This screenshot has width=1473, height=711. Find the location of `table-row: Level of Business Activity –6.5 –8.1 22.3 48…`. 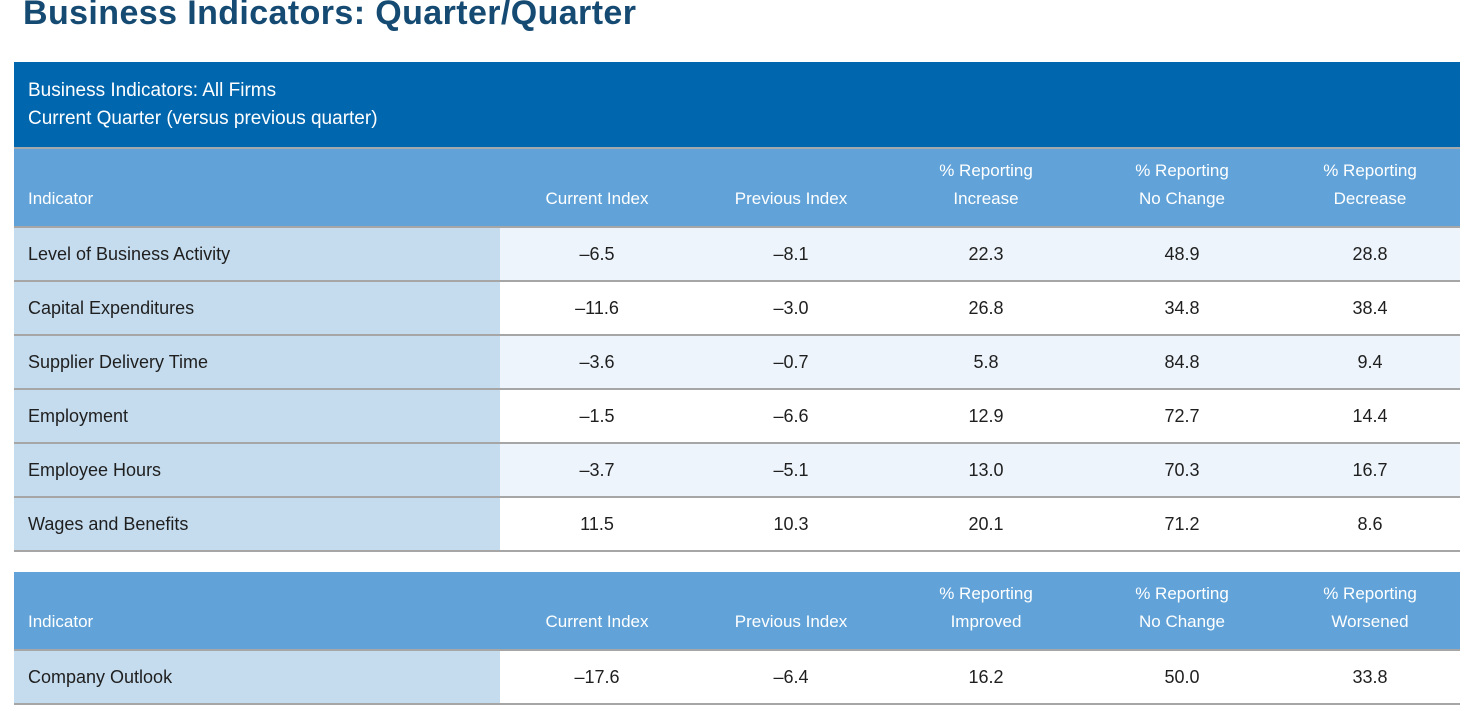

table-row: Level of Business Activity –6.5 –8.1 22.3 48… is located at coordinates (737, 253).